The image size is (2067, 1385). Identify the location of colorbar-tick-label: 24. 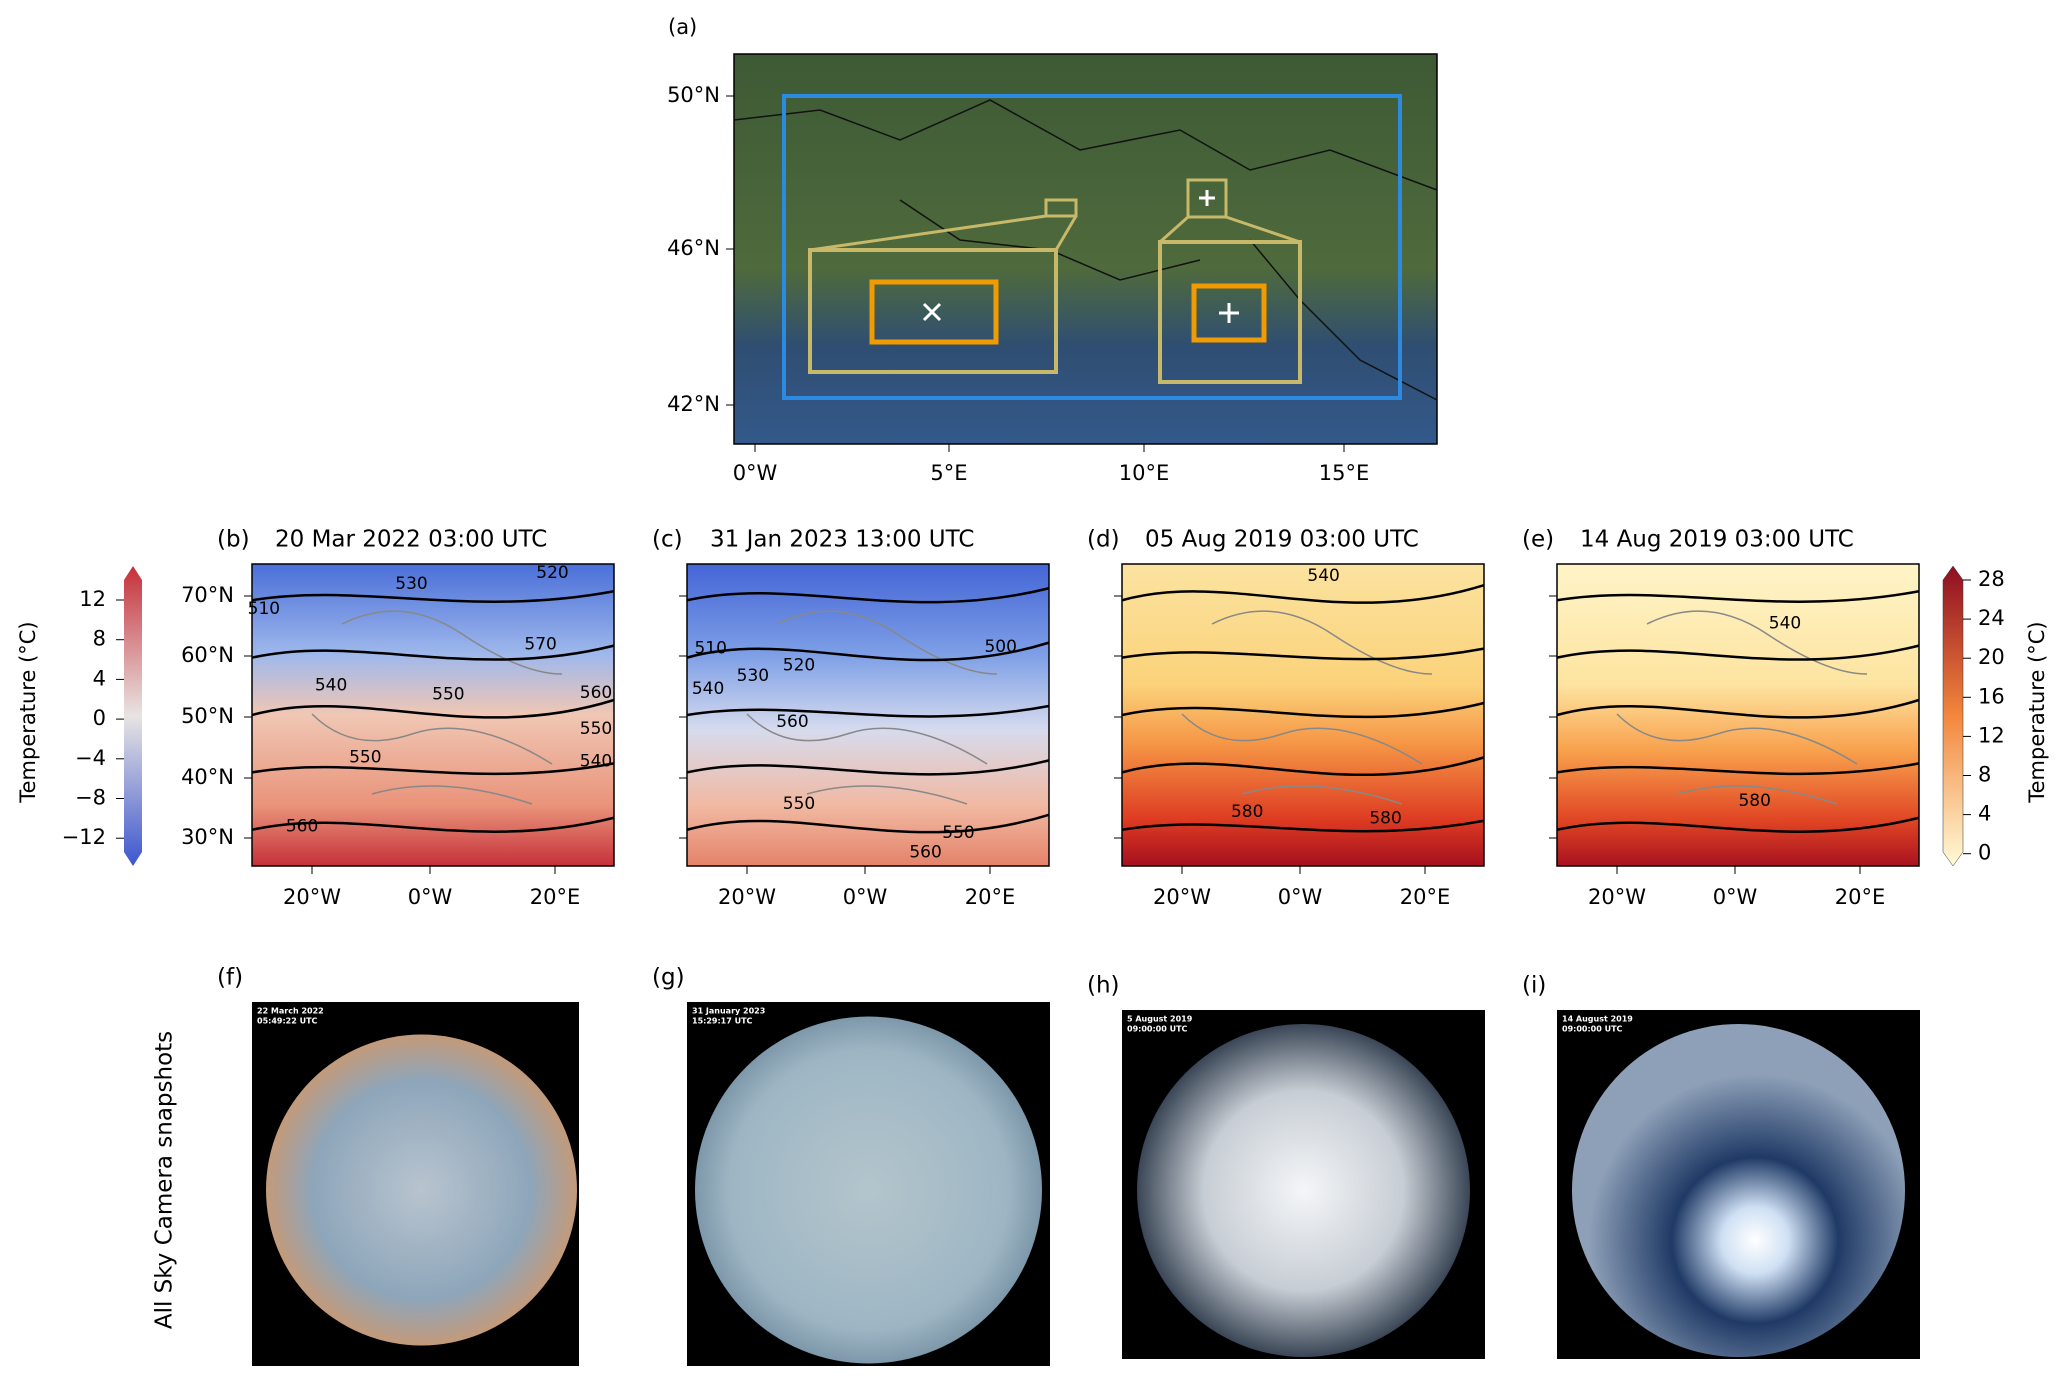
(1991, 618).